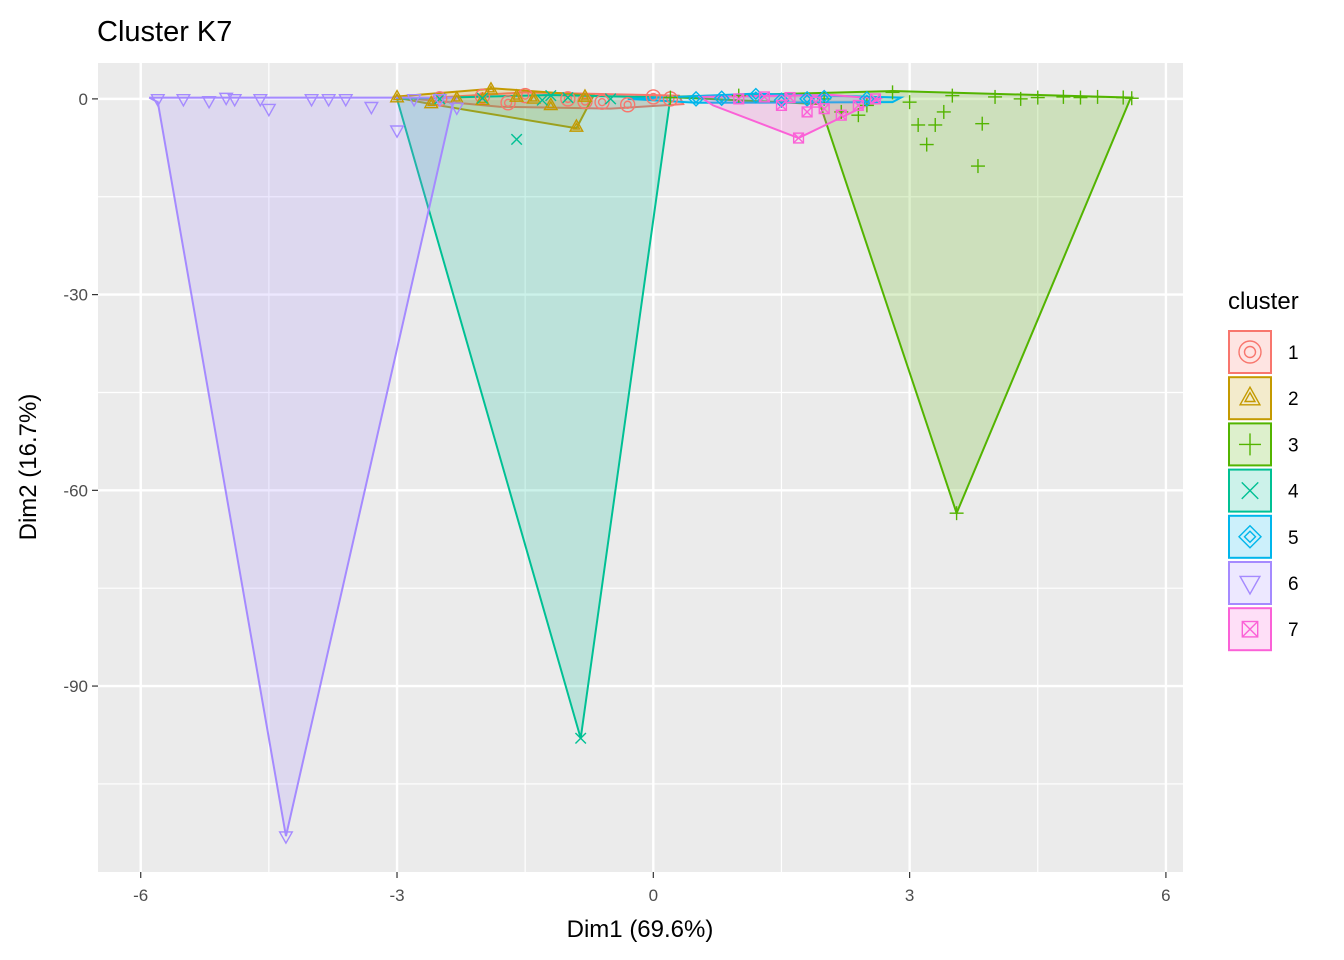  I want to click on legend-label: 7, so click(1293, 630).